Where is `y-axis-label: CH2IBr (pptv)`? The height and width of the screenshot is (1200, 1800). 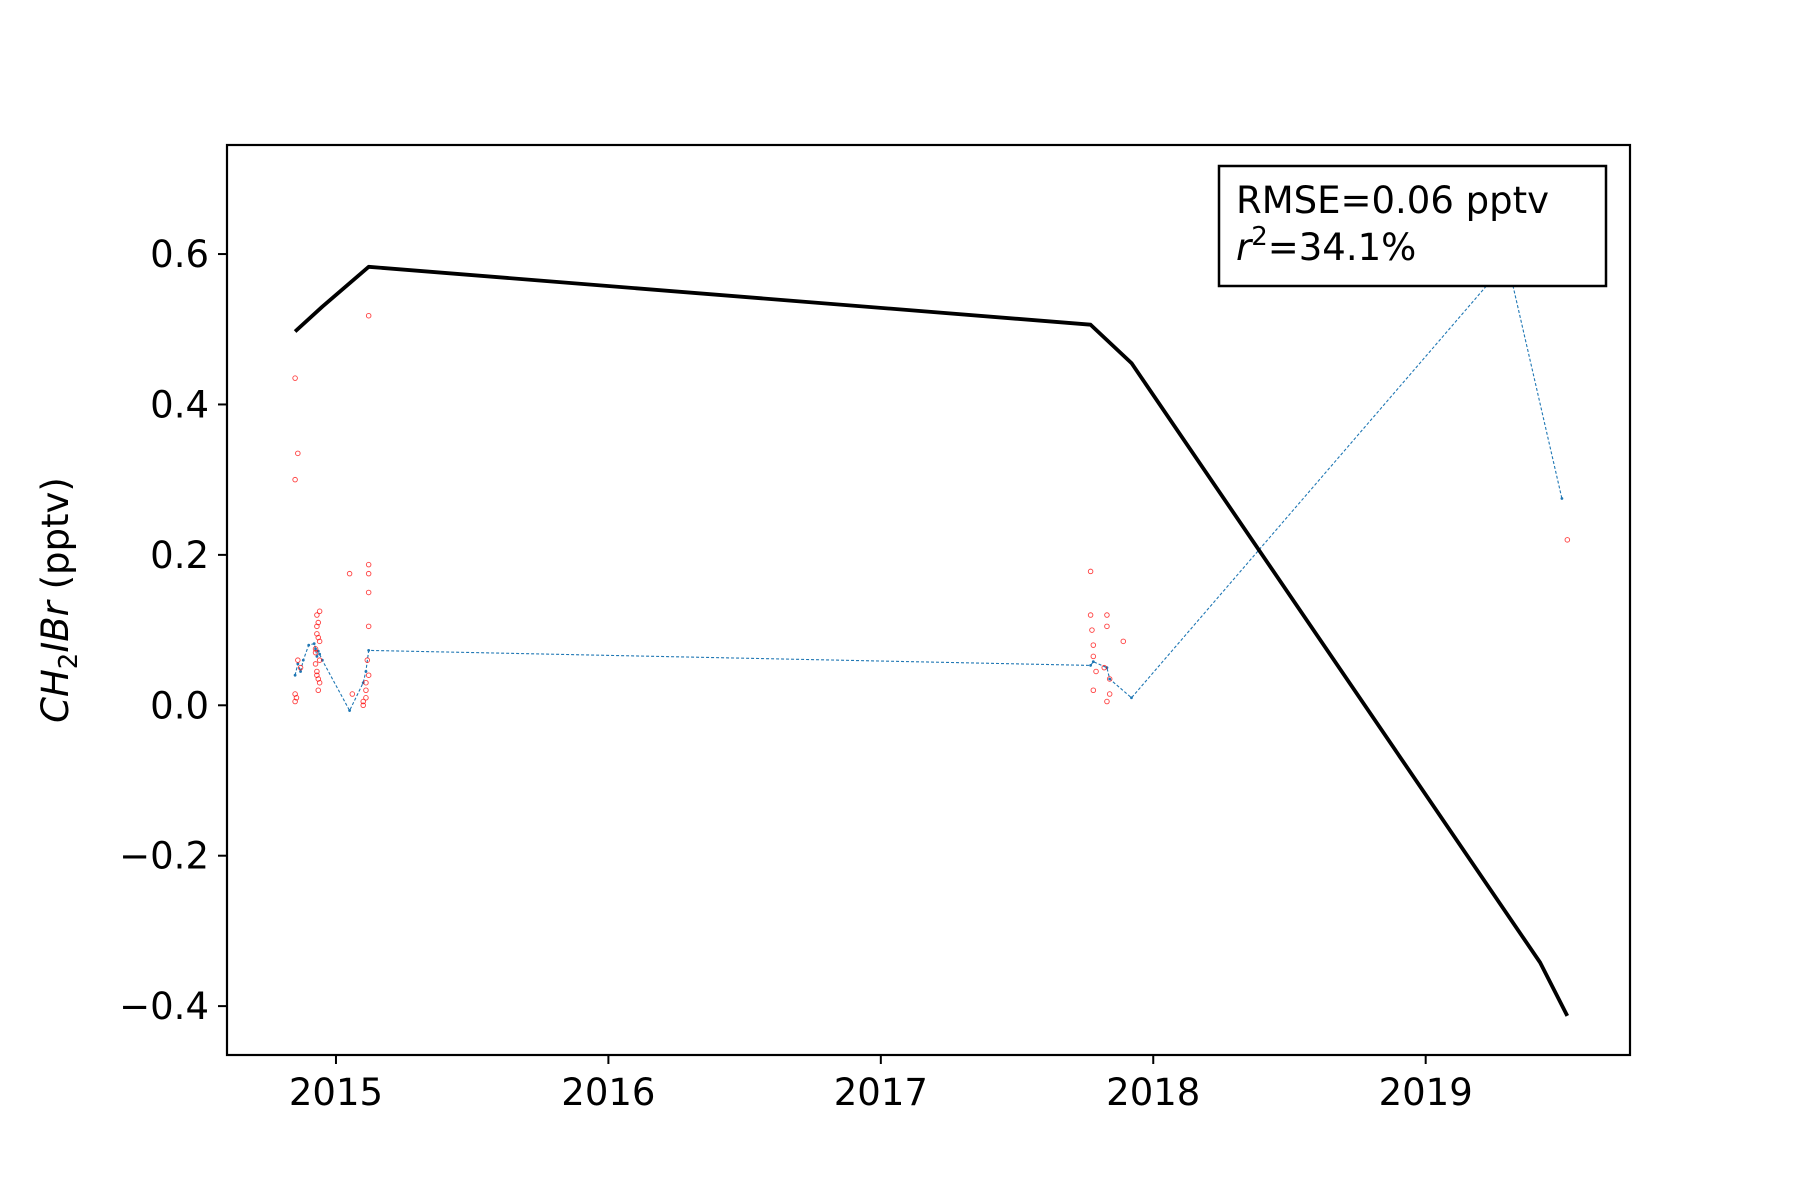
y-axis-label: CH2IBr (pptv) is located at coordinates (59, 600).